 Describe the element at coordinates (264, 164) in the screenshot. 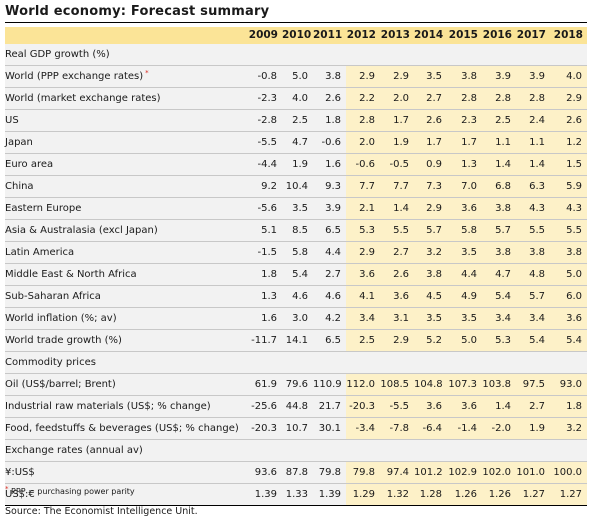

I see `value-cell: -4.4` at that location.